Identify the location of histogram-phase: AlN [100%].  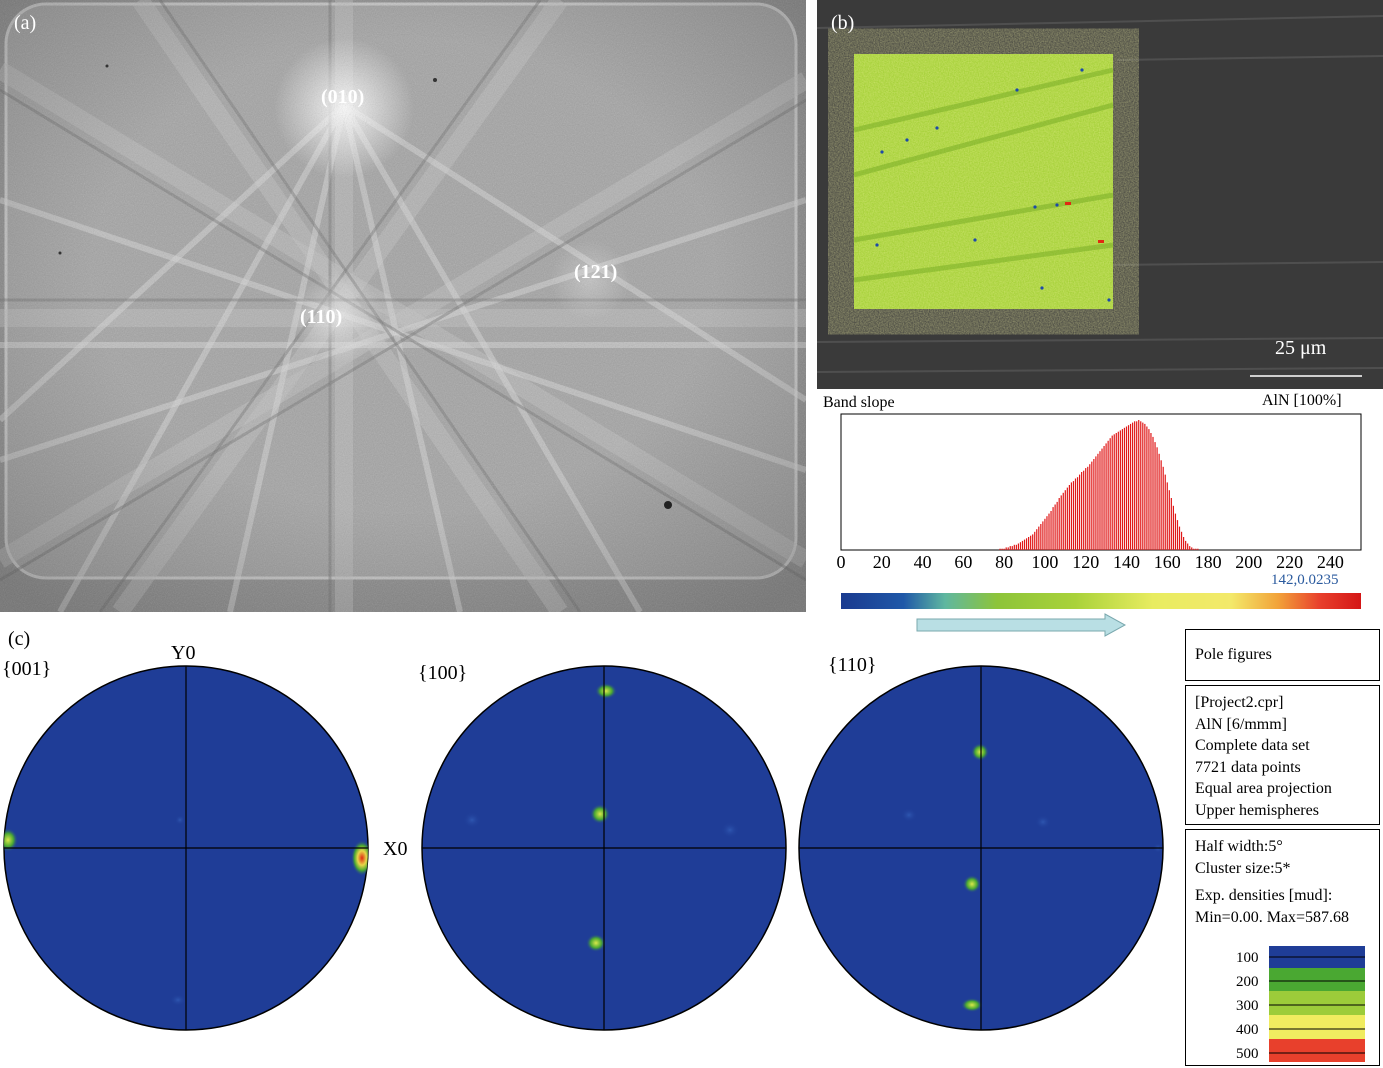
(1302, 400).